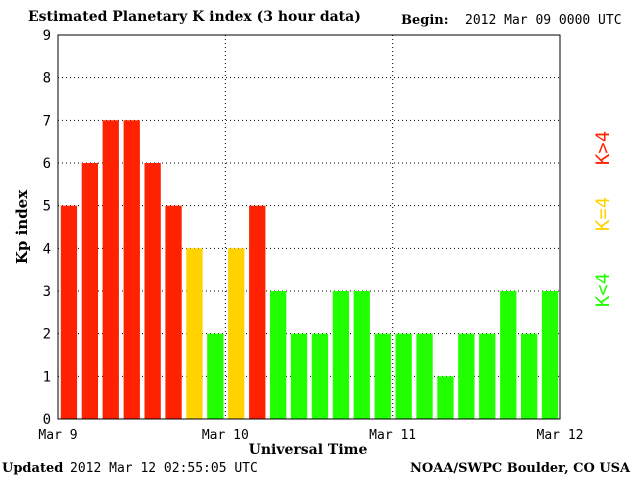 The image size is (640, 480). What do you see at coordinates (47, 207) in the screenshot?
I see `y-tick-label: 5` at bounding box center [47, 207].